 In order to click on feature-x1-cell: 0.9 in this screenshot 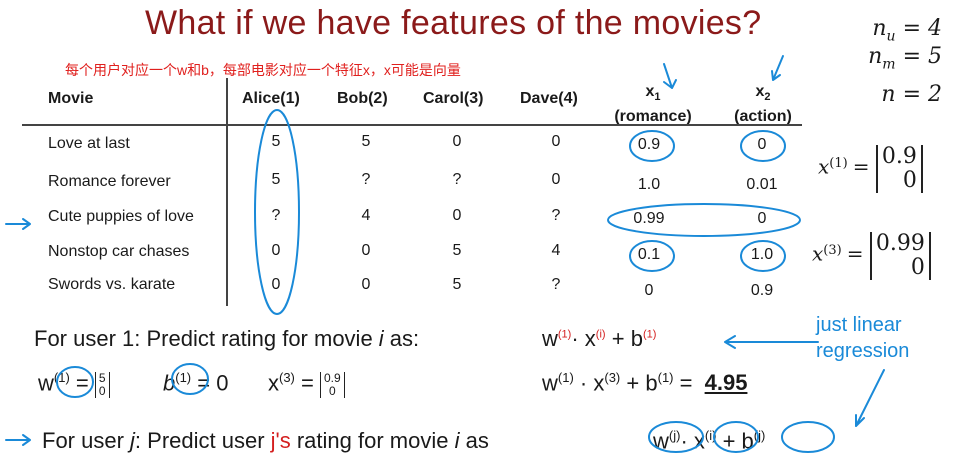, I will do `click(649, 144)`.